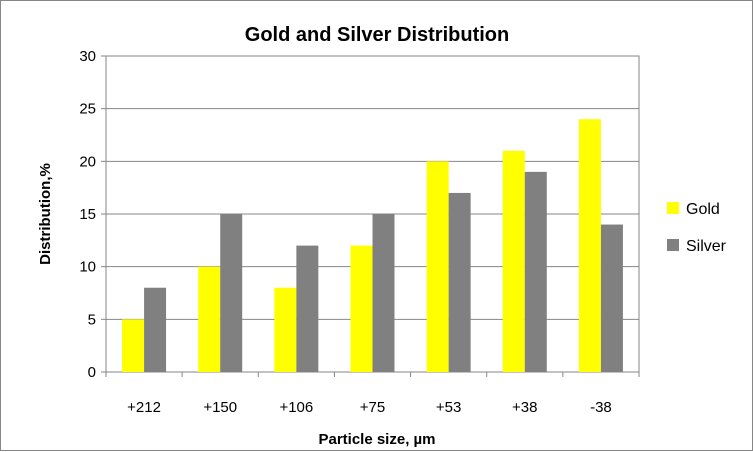 The image size is (753, 452). Describe the element at coordinates (87, 267) in the screenshot. I see `y-tick-label: 10` at that location.